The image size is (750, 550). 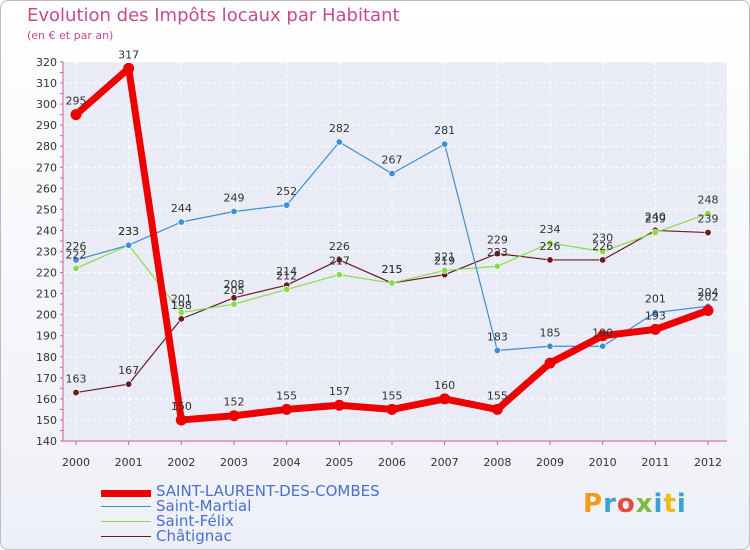 I want to click on data-label: 217, so click(x=339, y=261).